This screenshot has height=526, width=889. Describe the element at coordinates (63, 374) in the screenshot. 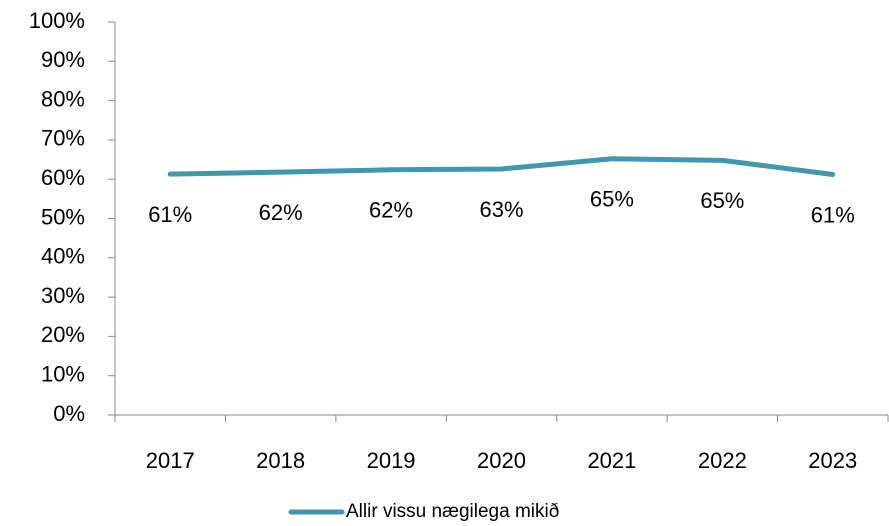

I see `y-tick-label: 10%` at that location.